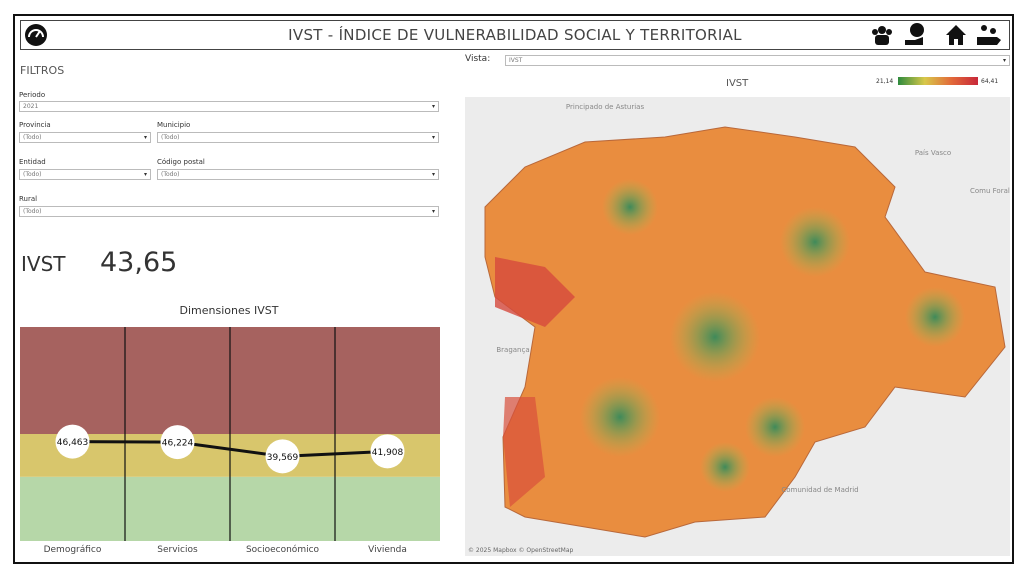 This screenshot has height=578, width=1024. What do you see at coordinates (283, 549) in the screenshot?
I see `x-tick-label: Socioeconómico` at bounding box center [283, 549].